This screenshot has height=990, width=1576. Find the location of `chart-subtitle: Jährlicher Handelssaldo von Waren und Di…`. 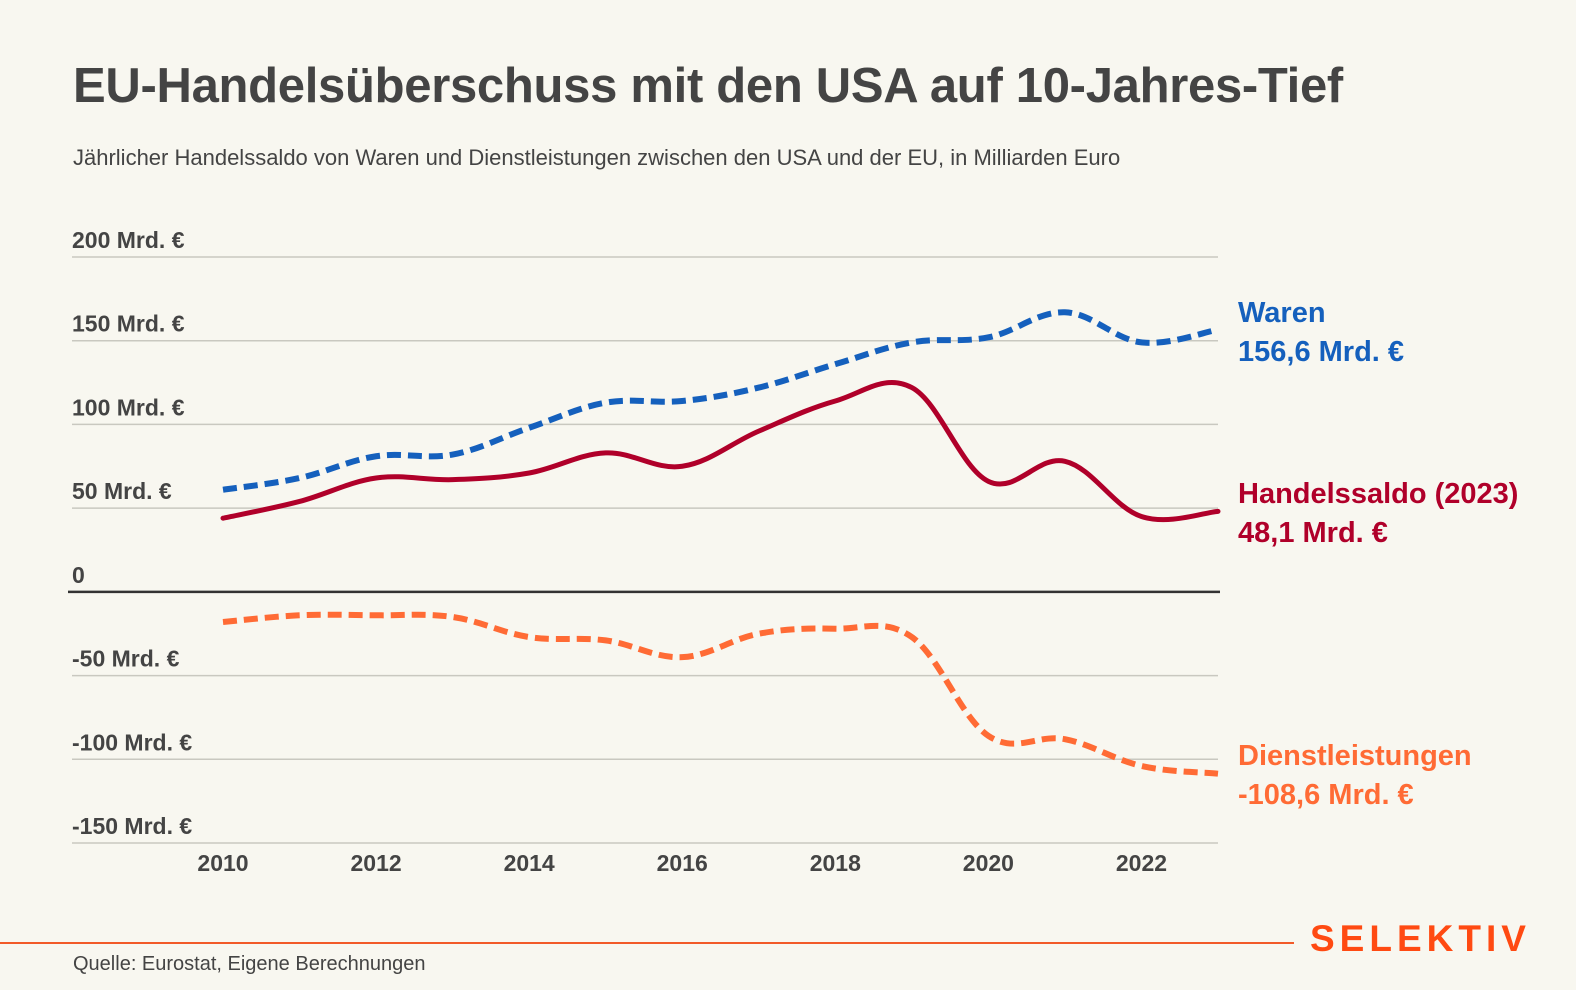

chart-subtitle: Jährlicher Handelssaldo von Waren und Di… is located at coordinates (597, 157).